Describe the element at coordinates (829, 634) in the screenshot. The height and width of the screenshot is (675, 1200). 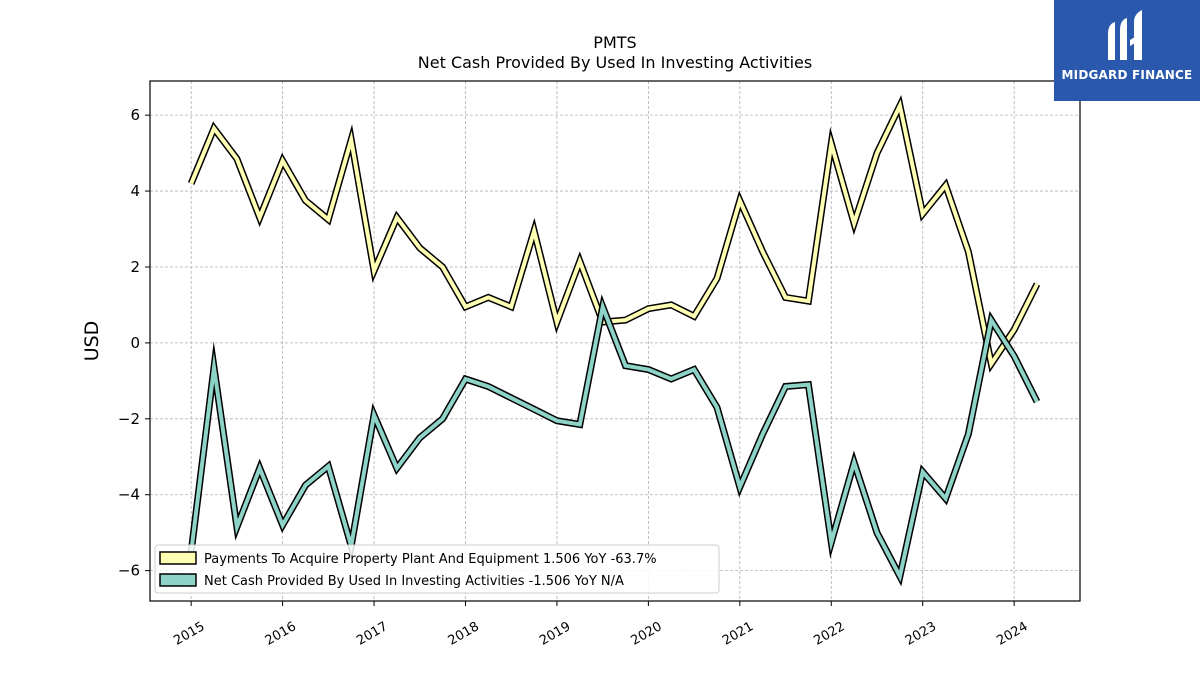
I see `x-tick-label: 2022` at that location.